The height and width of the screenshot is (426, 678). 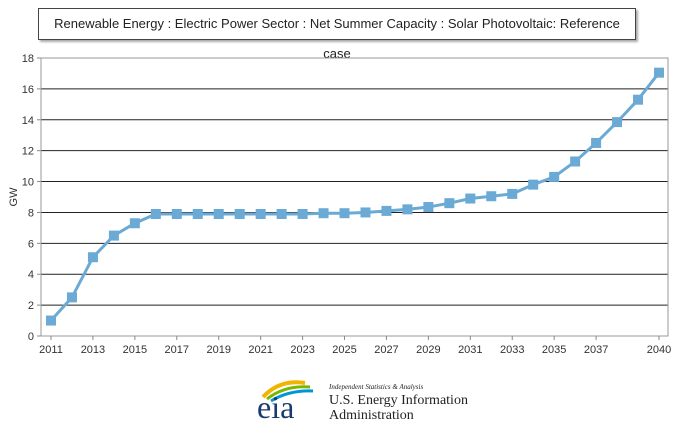 I want to click on x-tick-label: 2023, so click(x=302, y=350).